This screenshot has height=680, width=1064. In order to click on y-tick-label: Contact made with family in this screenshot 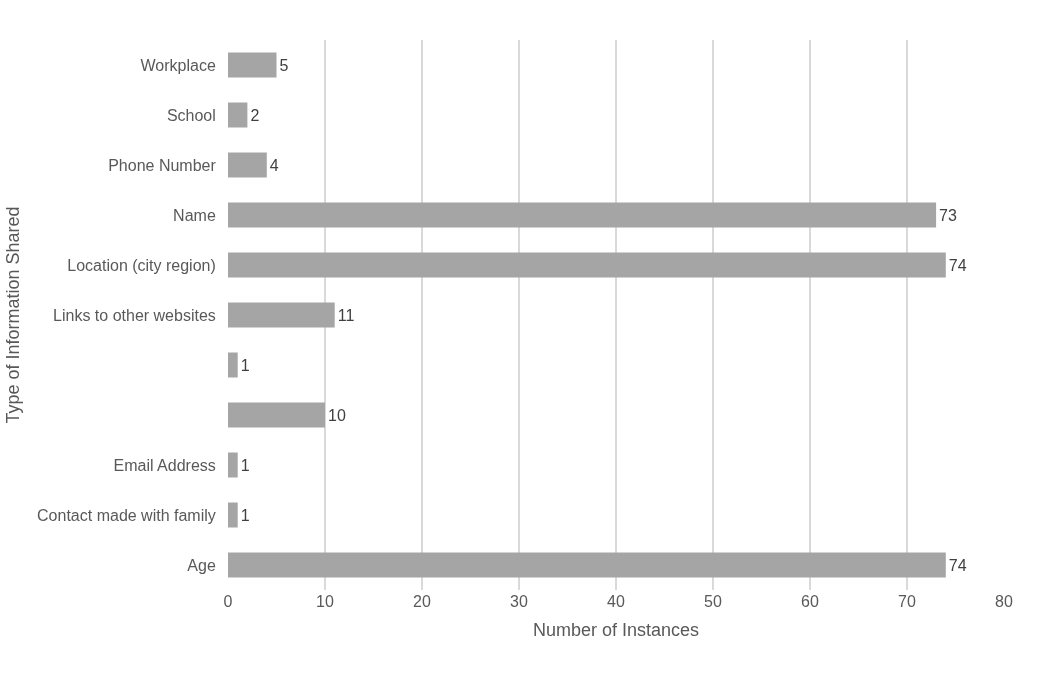, I will do `click(126, 515)`.